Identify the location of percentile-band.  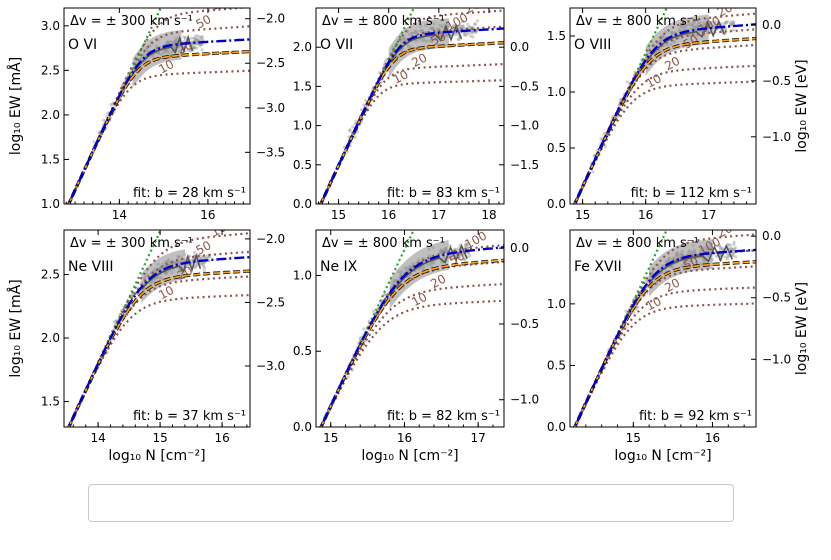
(163, 276).